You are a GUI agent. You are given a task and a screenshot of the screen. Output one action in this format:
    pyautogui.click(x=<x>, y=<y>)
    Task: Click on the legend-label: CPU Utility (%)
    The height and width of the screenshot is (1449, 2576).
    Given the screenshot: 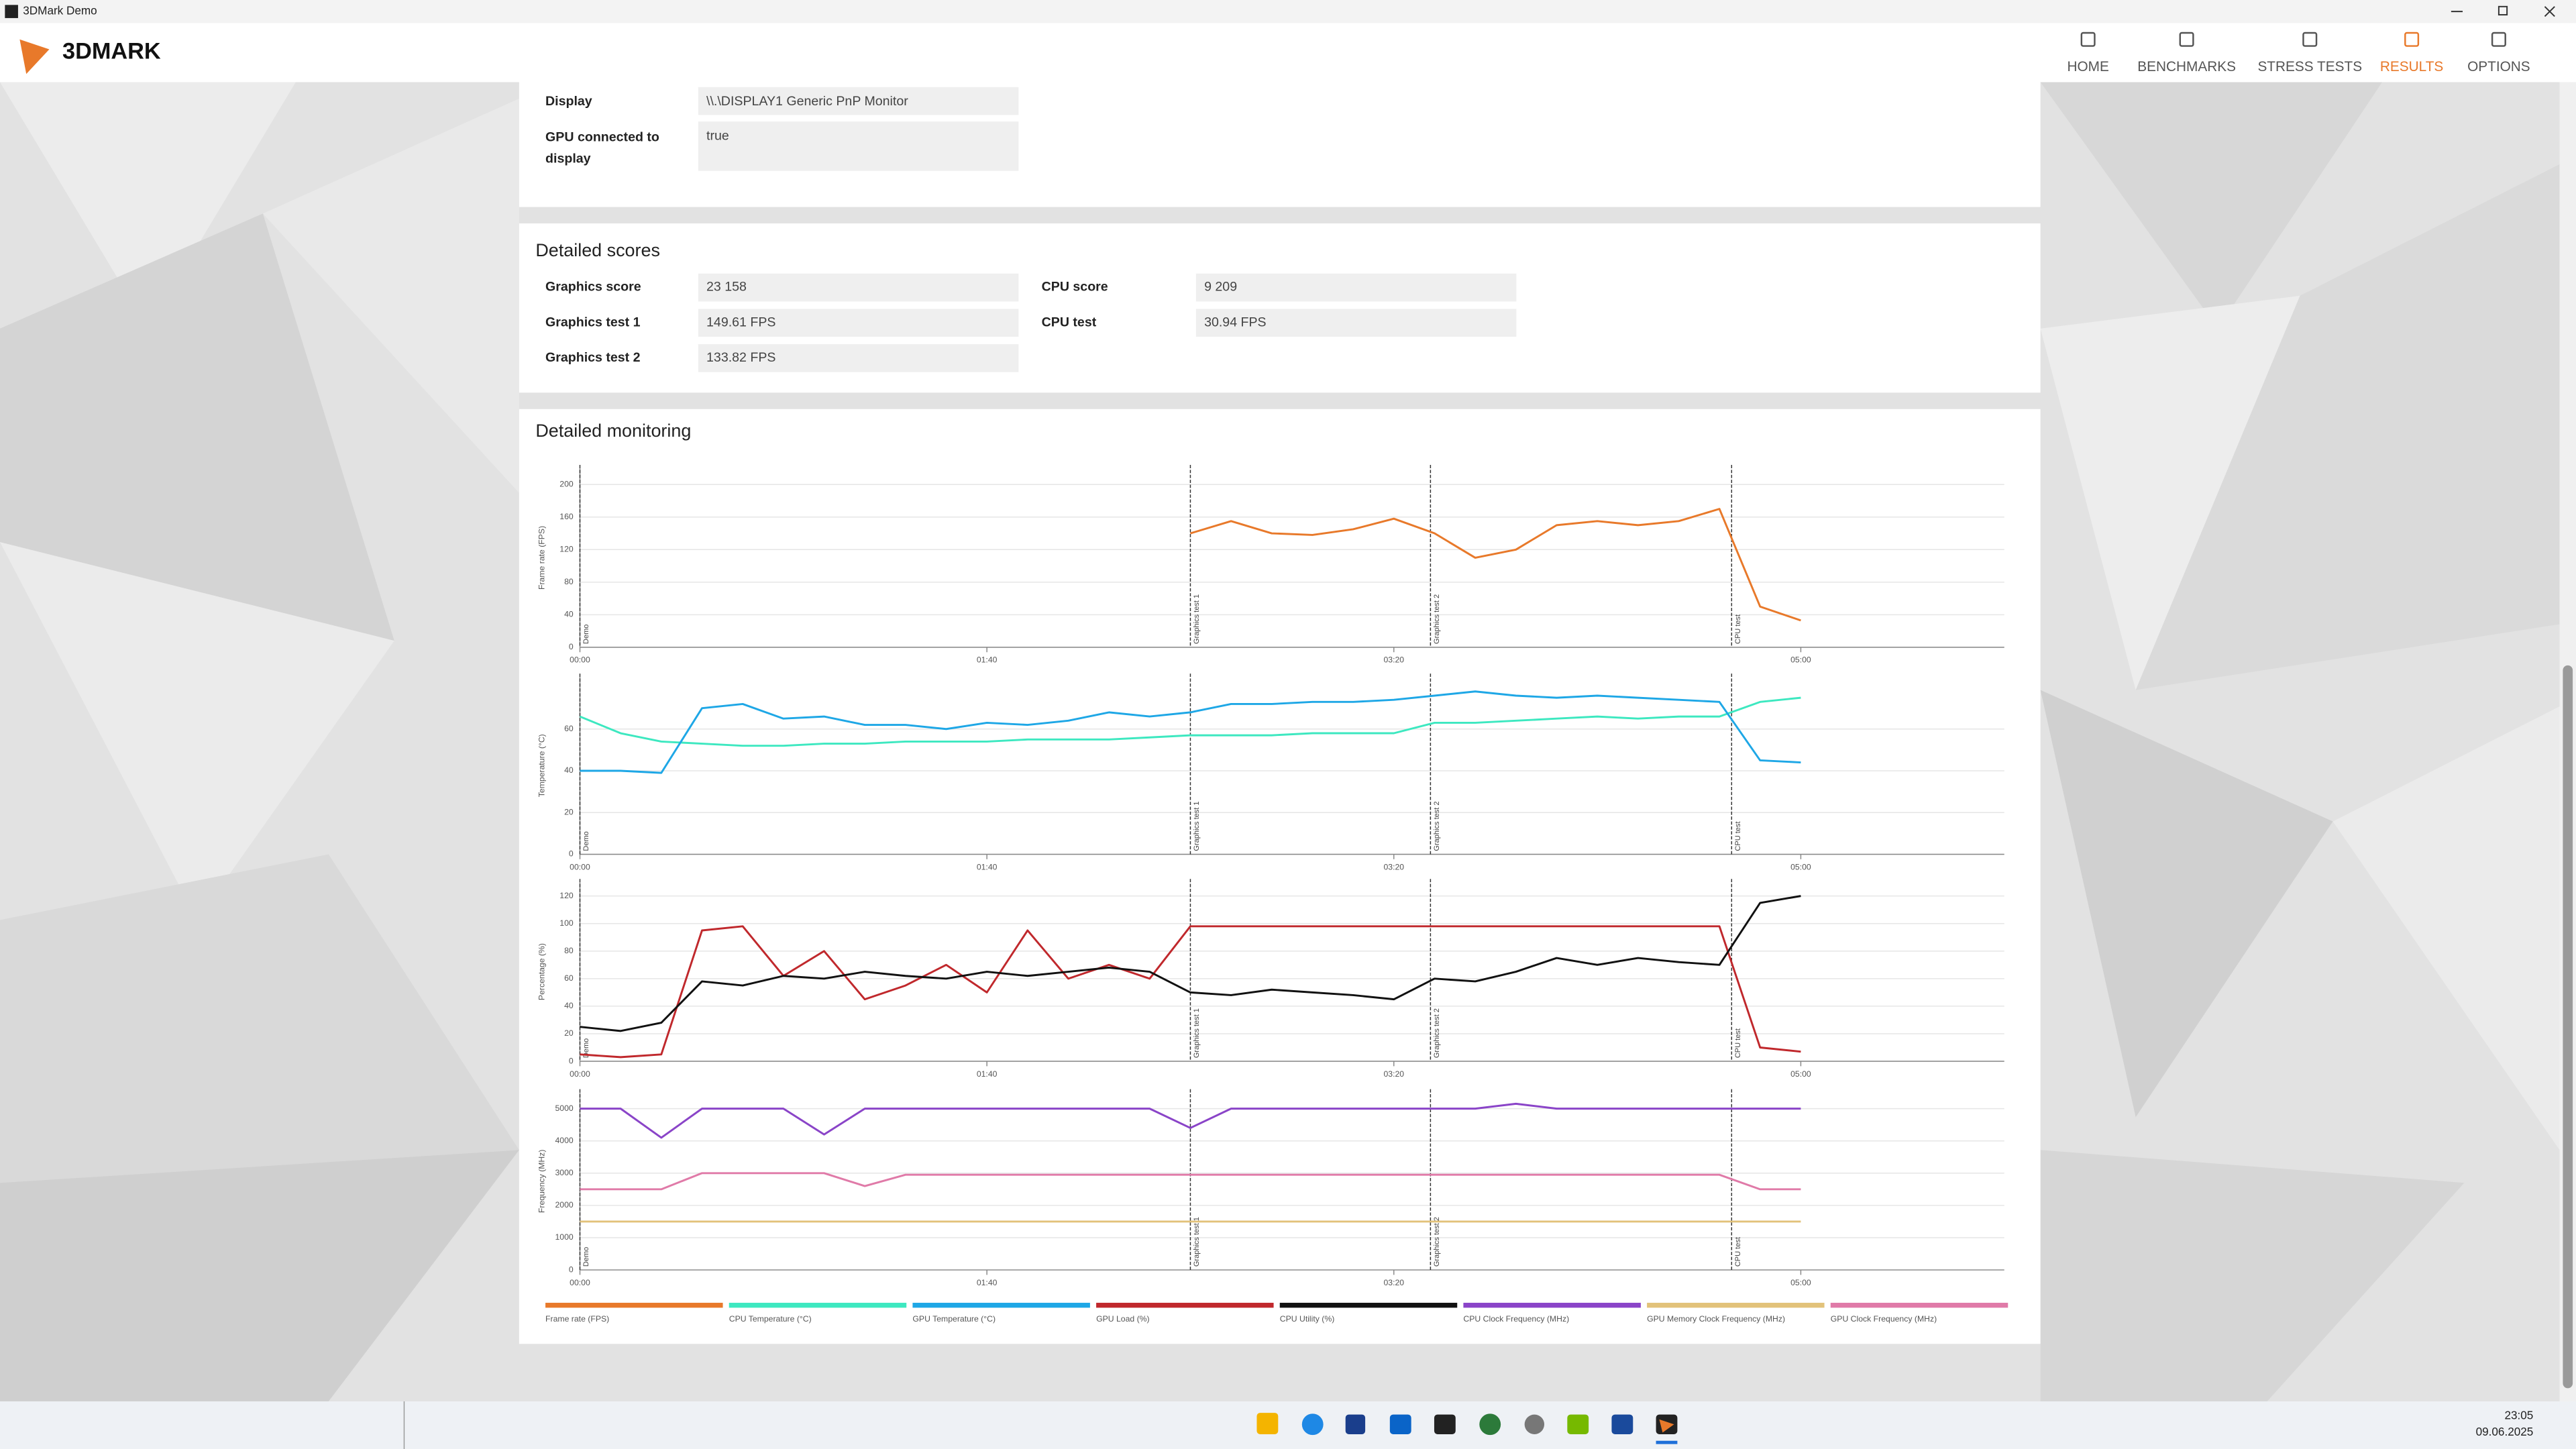 What is the action you would take?
    pyautogui.click(x=1307, y=1319)
    